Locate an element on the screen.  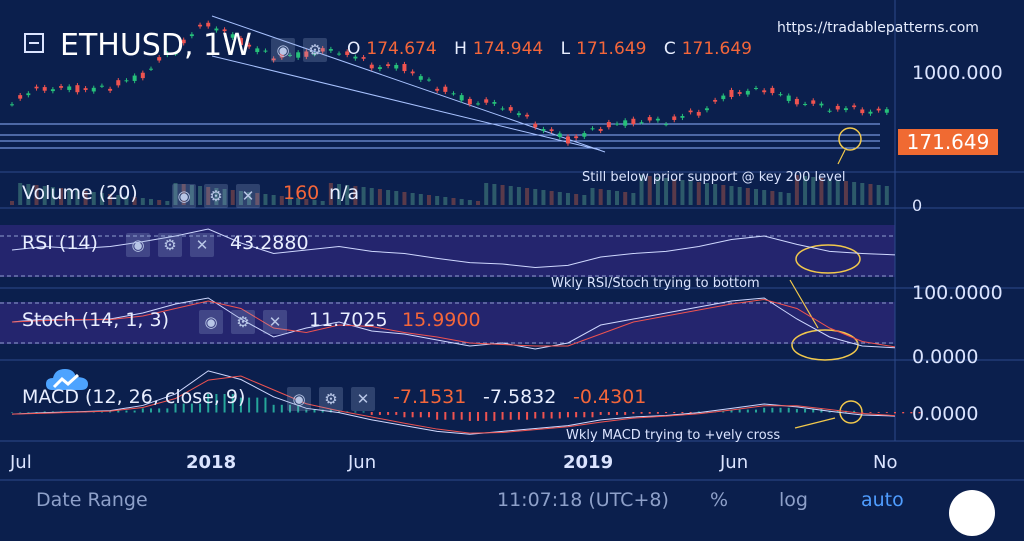
volume-eye-icon: ◉ is located at coordinates (184, 196).